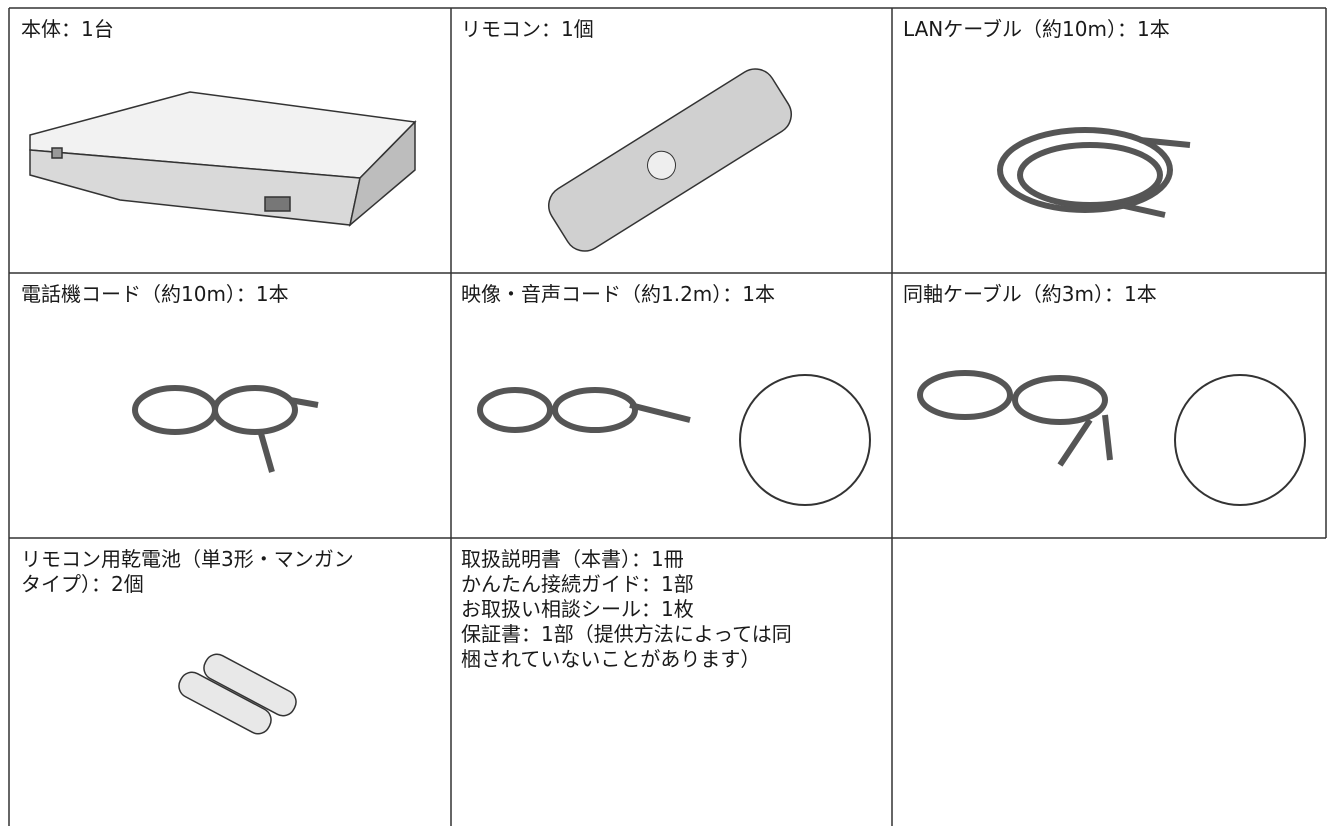  Describe the element at coordinates (187, 559) in the screenshot. I see `text-line: リモコン用乾電池（単3形・マンガン` at that location.